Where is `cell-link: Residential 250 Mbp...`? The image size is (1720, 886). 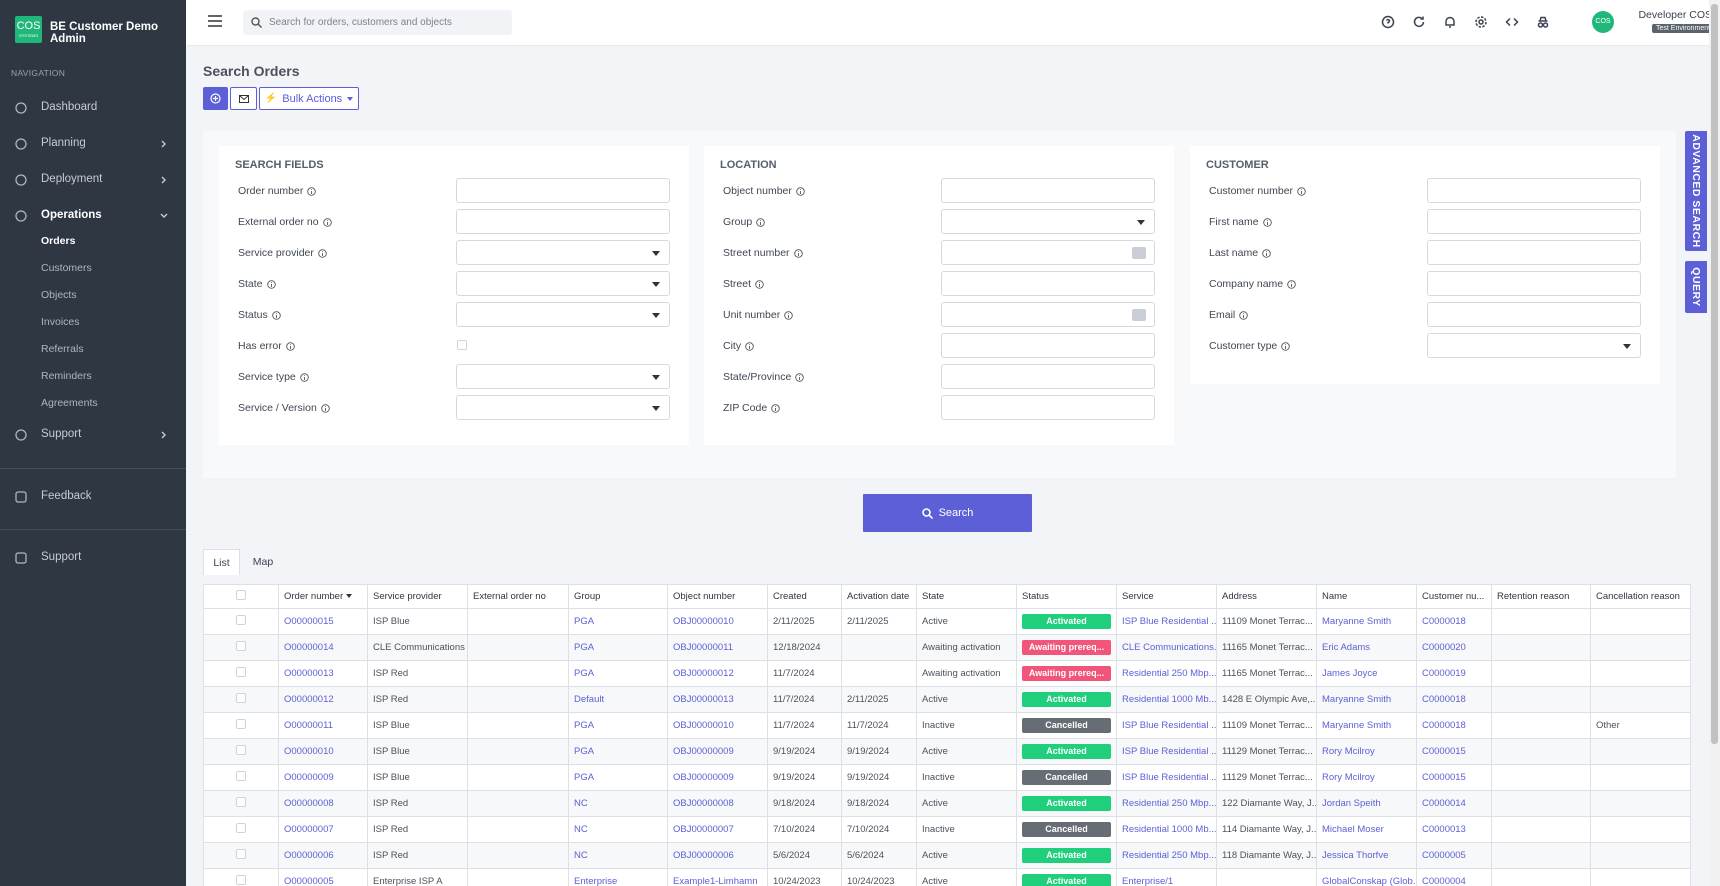
cell-link: Residential 250 Mbp... is located at coordinates (1169, 855).